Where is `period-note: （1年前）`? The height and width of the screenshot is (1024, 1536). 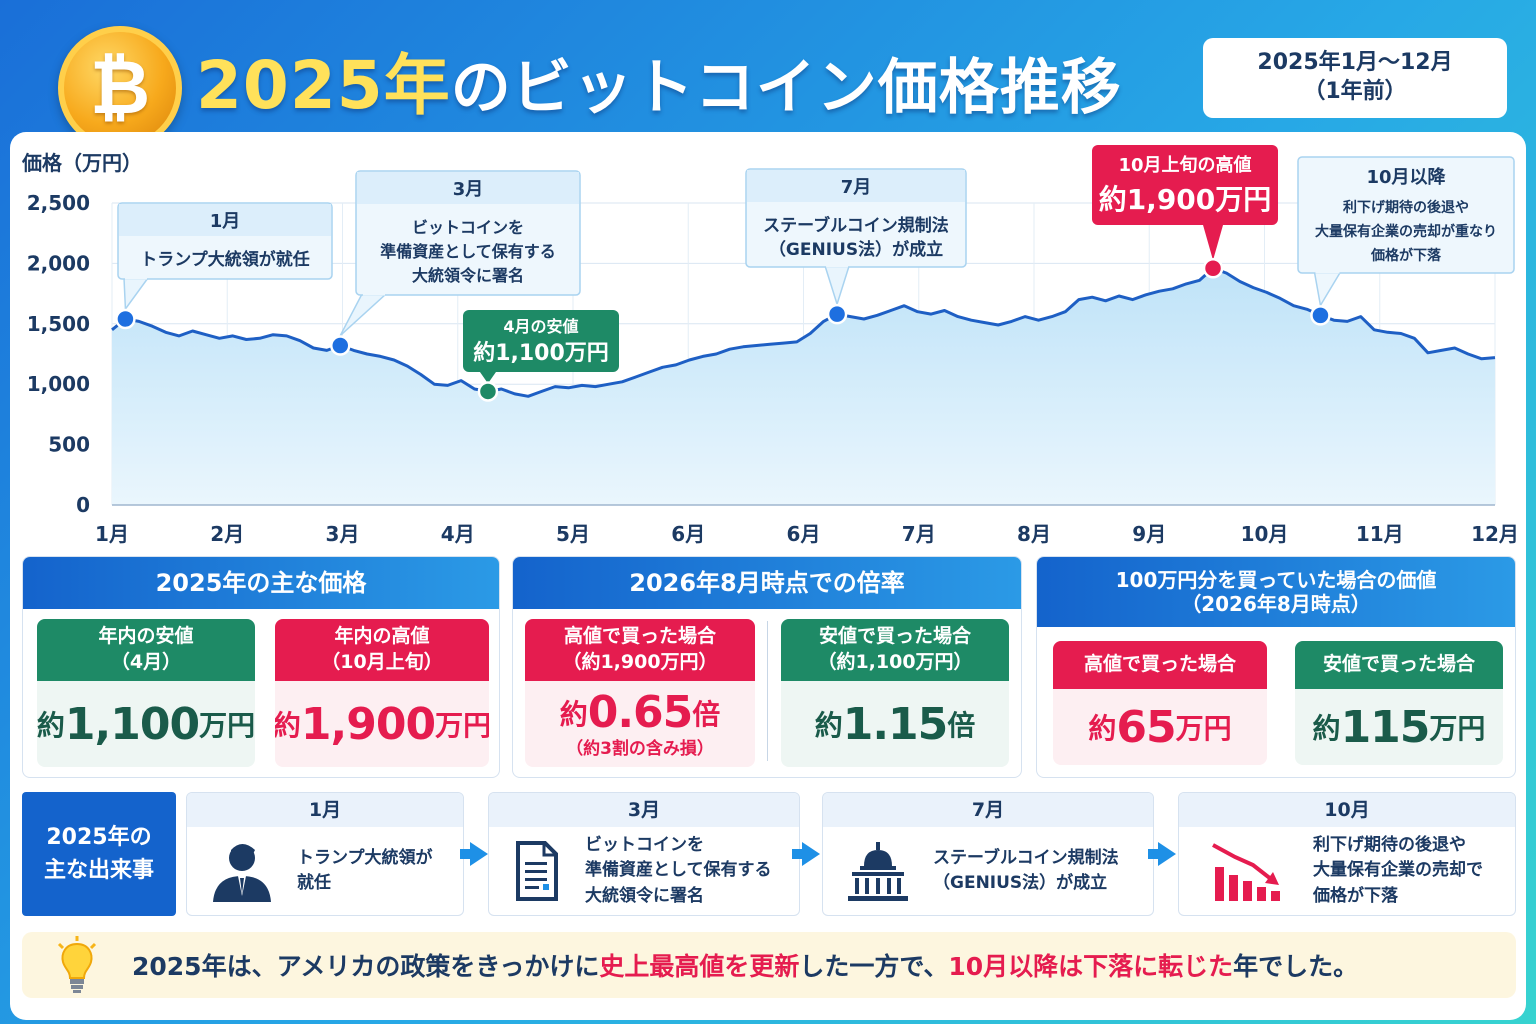 period-note: （1年前） is located at coordinates (1355, 91).